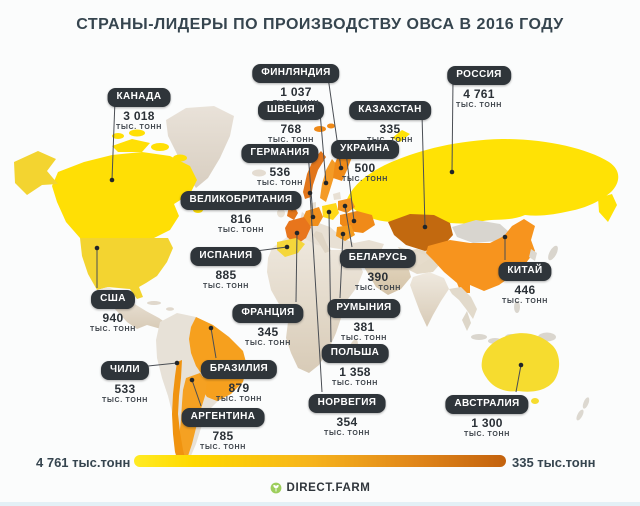 The height and width of the screenshot is (506, 640). I want to click on callout-sweden: ШВЕЦИЯ 768 ТЫС. ТОНН, so click(291, 121).